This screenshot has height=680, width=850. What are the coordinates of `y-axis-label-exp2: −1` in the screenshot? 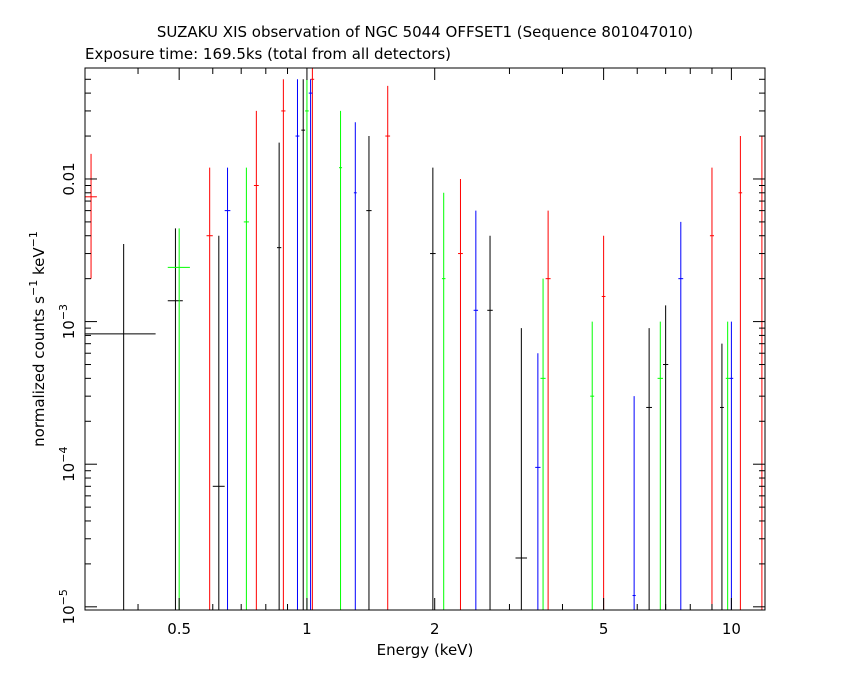 It's located at (33, 239).